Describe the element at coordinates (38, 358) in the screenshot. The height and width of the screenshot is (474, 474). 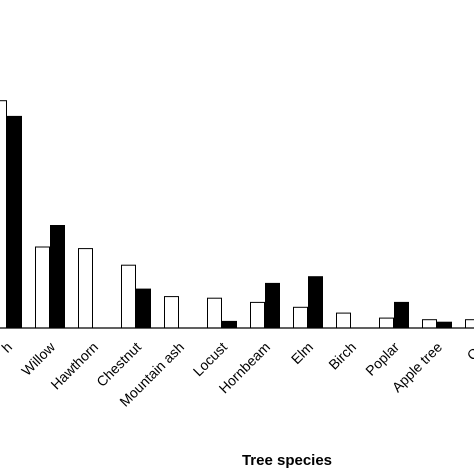
I see `x-tick-label-1: Willow` at that location.